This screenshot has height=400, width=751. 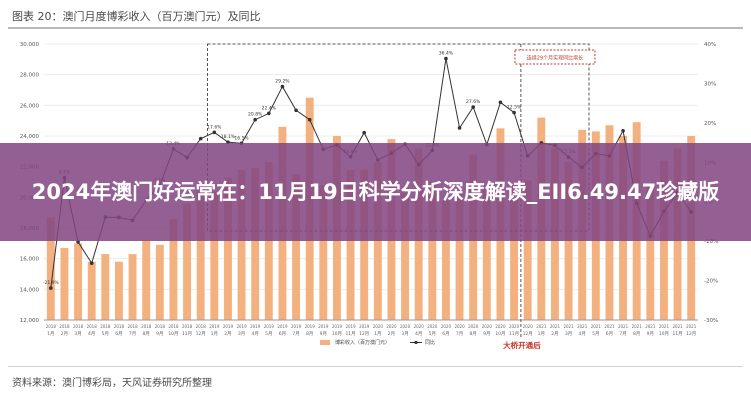 What do you see at coordinates (112, 383) in the screenshot?
I see `source-note: 资料来源：澳门博彩局，天风证券研究所整理` at bounding box center [112, 383].